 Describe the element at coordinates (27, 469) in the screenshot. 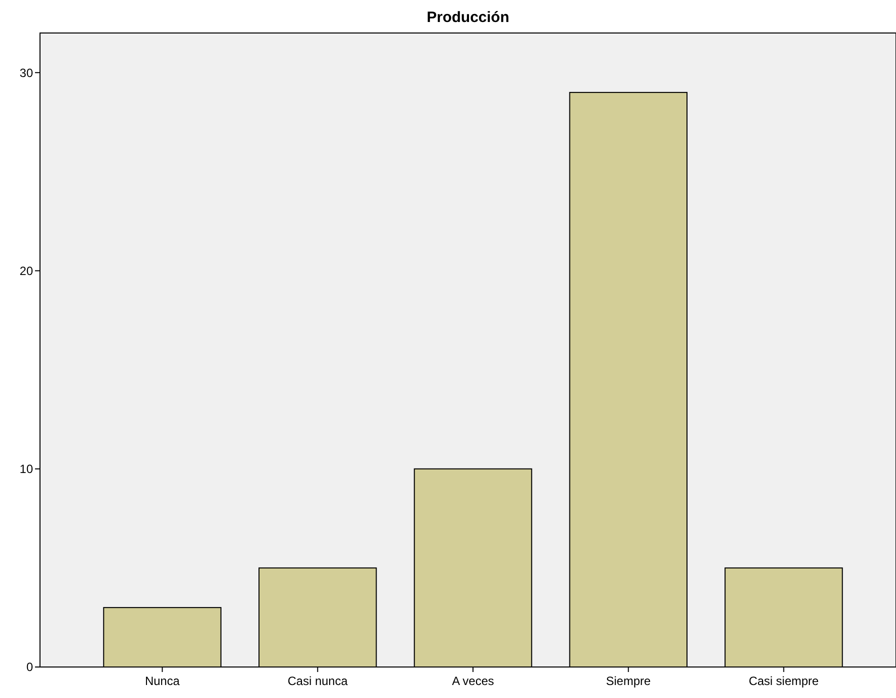

I see `y-tick-label: 10` at that location.